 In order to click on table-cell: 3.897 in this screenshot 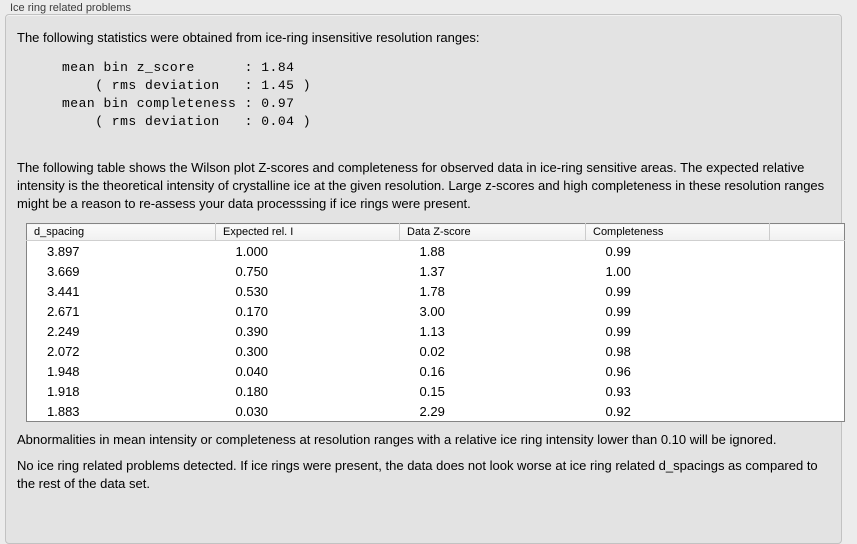, I will do `click(63, 251)`.